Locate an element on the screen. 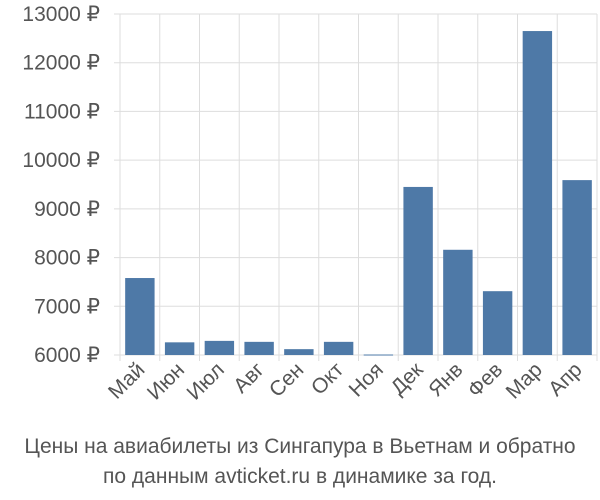 The height and width of the screenshot is (500, 600). x-tick-label: Янв is located at coordinates (445, 379).